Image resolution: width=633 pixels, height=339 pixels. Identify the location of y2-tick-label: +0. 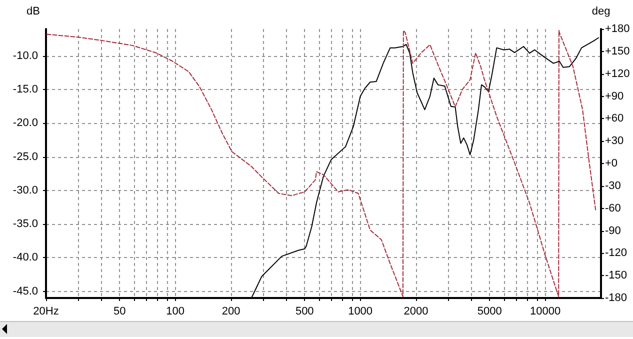
(611, 164).